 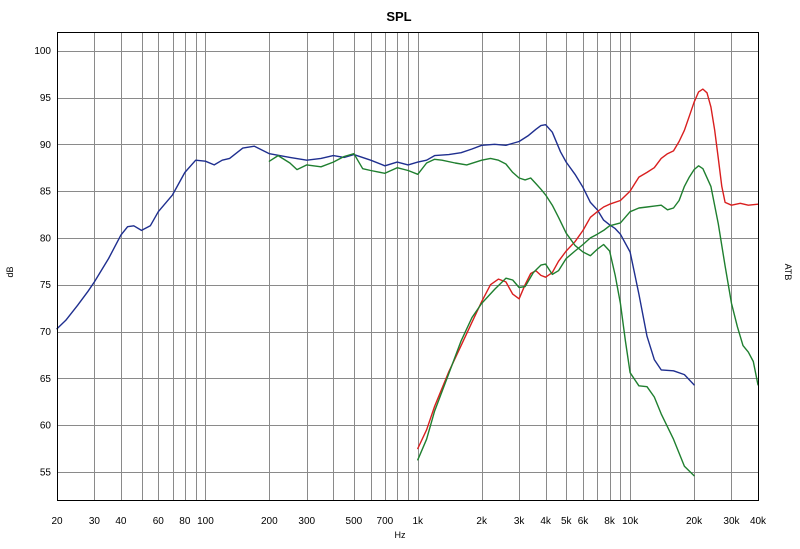 I want to click on y-axis-title: dB, so click(x=10, y=271).